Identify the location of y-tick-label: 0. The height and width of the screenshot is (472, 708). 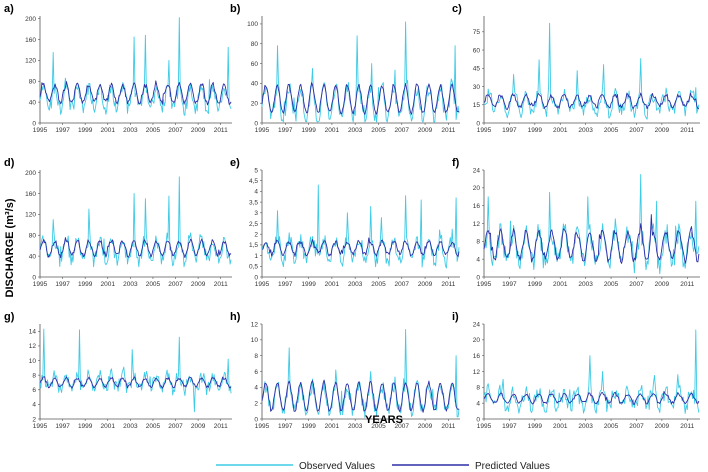
(478, 123).